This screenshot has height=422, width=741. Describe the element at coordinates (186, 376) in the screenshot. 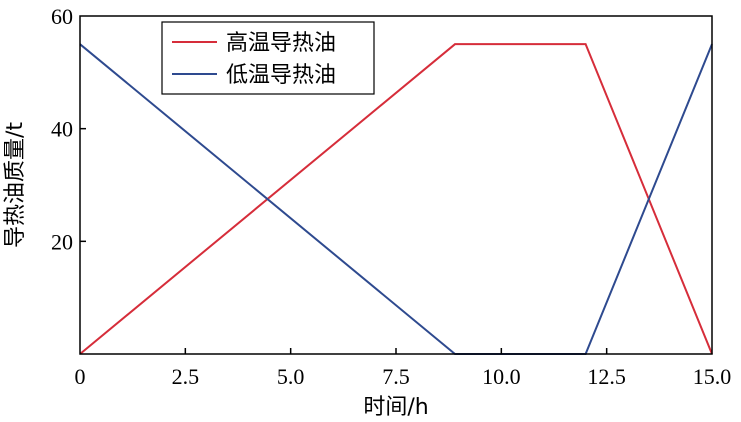

I see `x-tick-label: 2.5` at that location.